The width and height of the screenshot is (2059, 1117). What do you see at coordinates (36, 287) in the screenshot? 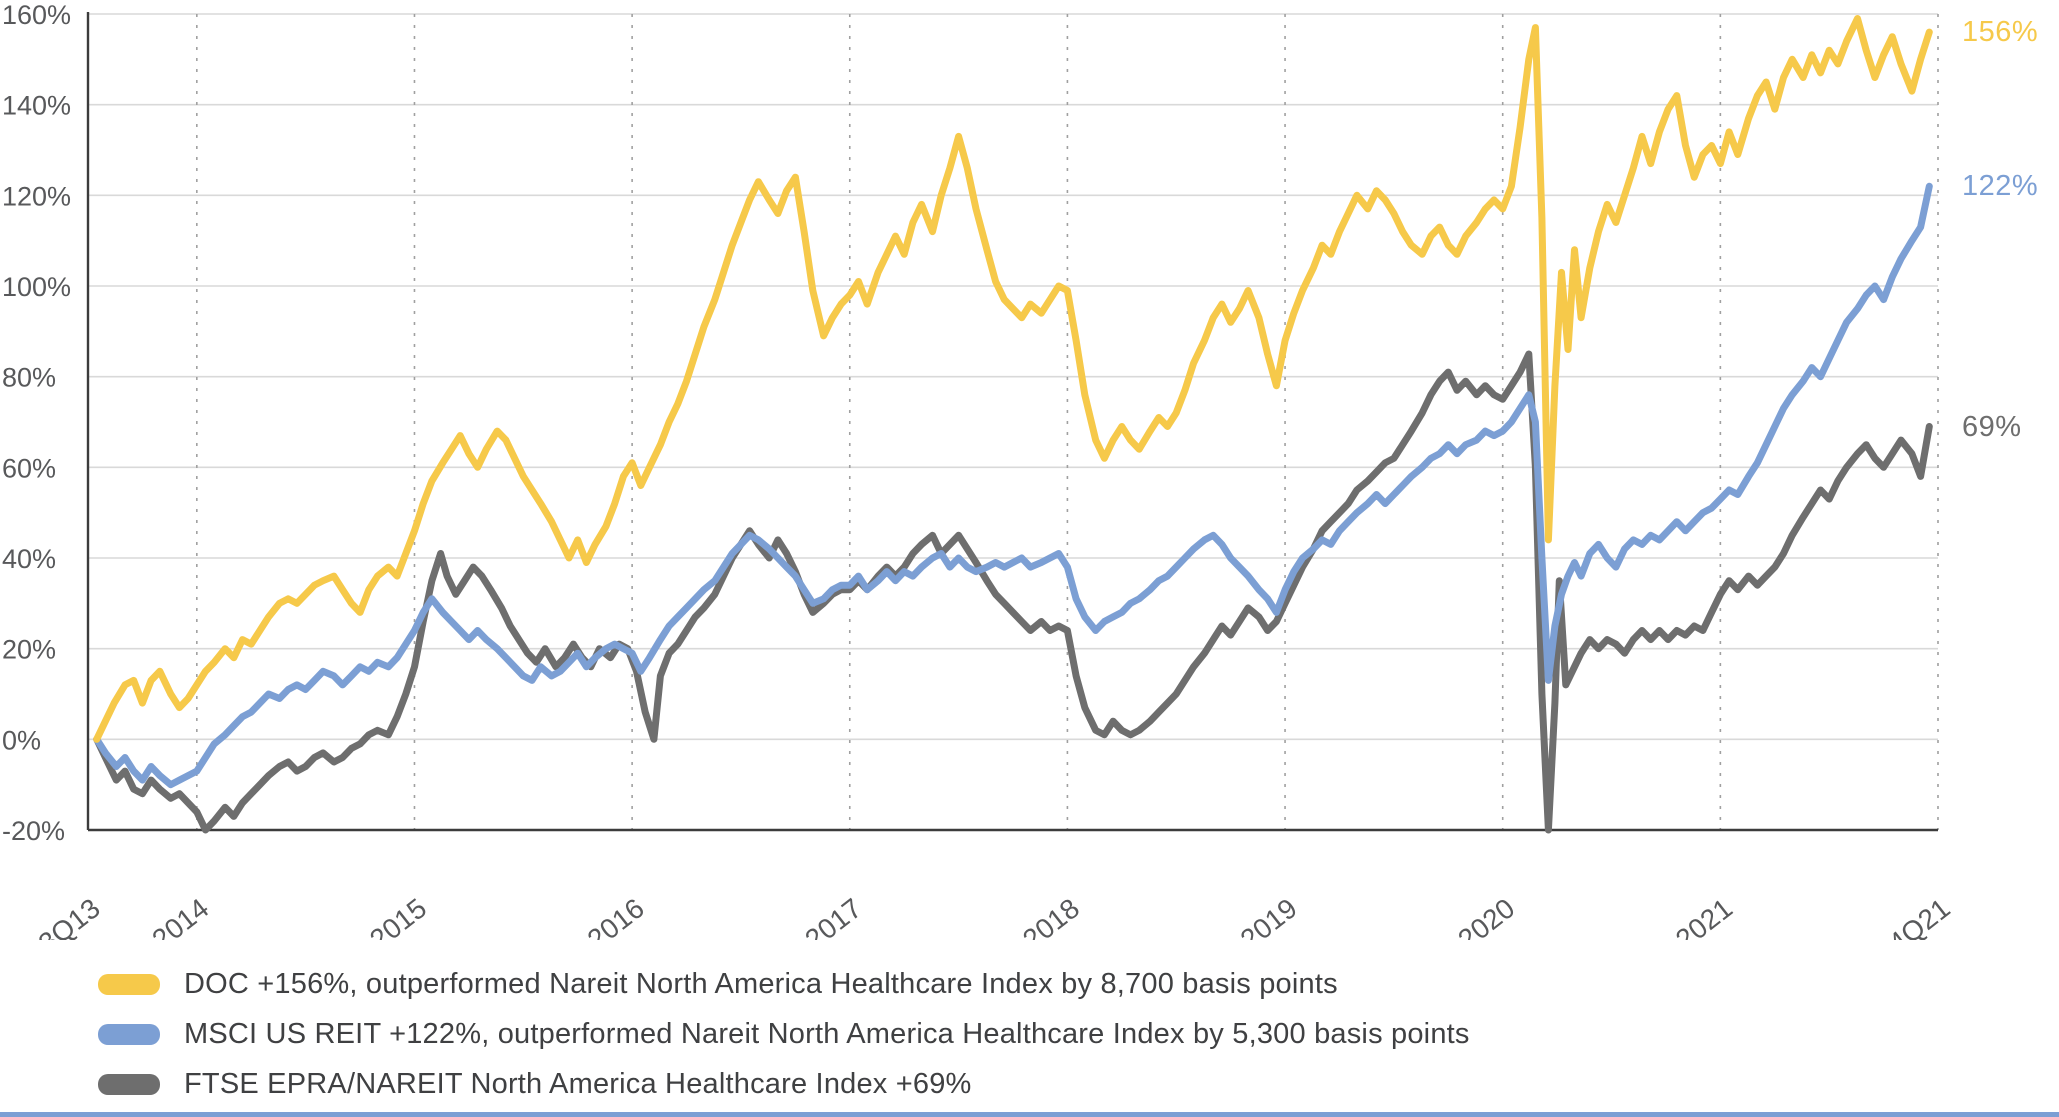
I see `y-tick-label: 100%` at bounding box center [36, 287].